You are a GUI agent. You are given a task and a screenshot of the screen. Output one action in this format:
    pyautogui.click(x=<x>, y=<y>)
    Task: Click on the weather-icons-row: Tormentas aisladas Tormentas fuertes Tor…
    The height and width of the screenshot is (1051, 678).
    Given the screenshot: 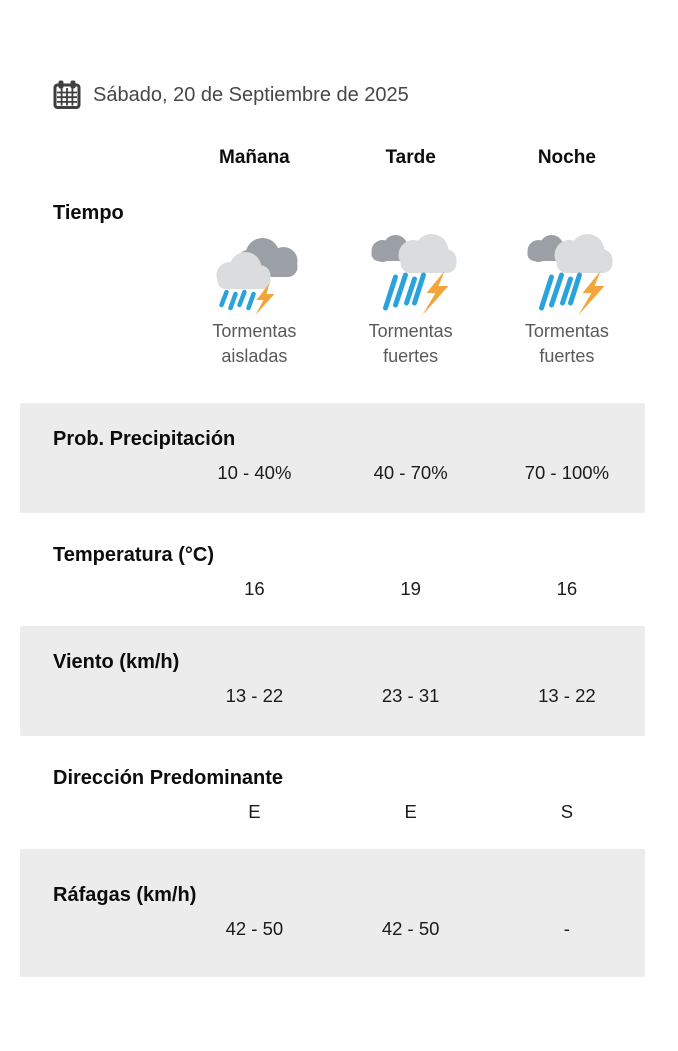 What is the action you would take?
    pyautogui.click(x=332, y=300)
    